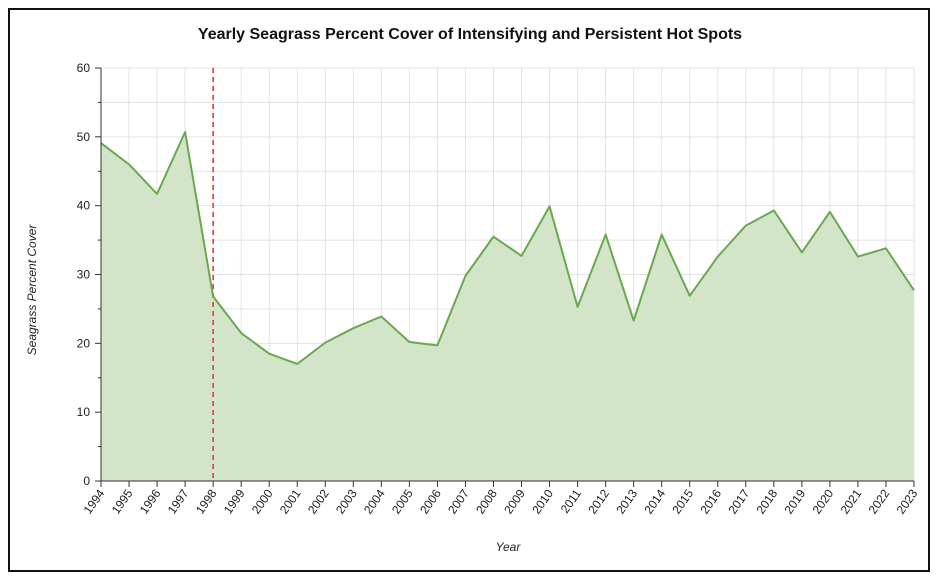 Image resolution: width=942 pixels, height=584 pixels. What do you see at coordinates (32, 290) in the screenshot?
I see `y-axis-label: Seagrass Percent Cover` at bounding box center [32, 290].